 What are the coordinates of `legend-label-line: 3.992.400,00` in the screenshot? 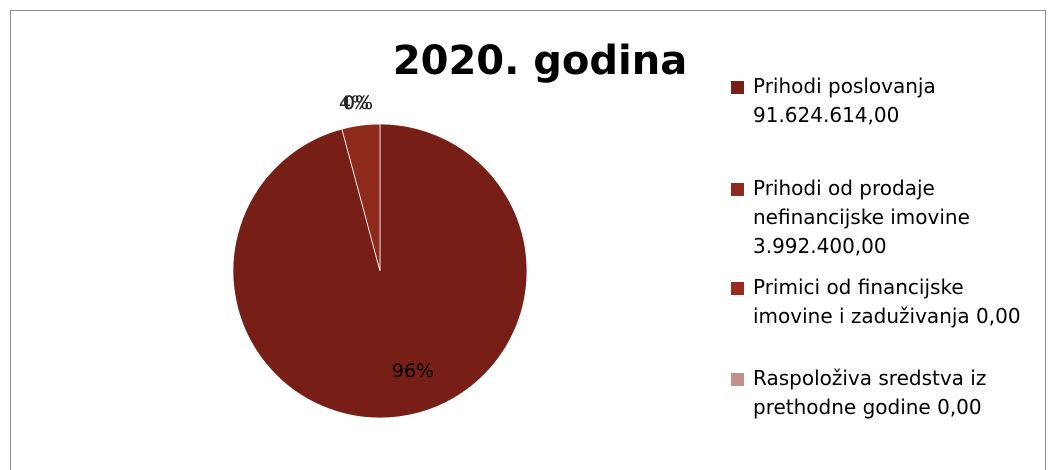 It's located at (820, 246).